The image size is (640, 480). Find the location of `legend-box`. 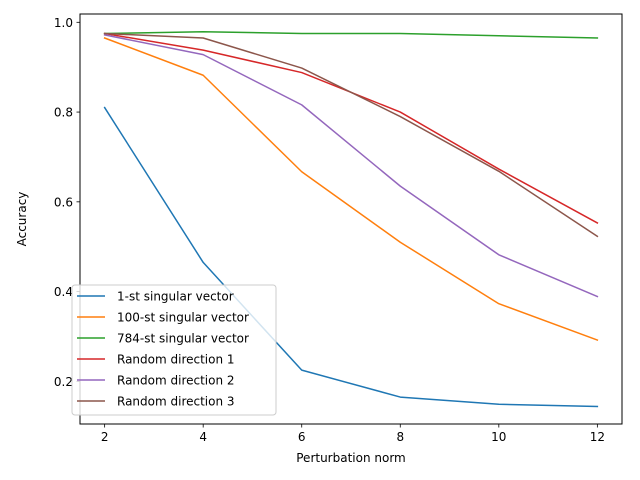

legend-box is located at coordinates (174, 350).